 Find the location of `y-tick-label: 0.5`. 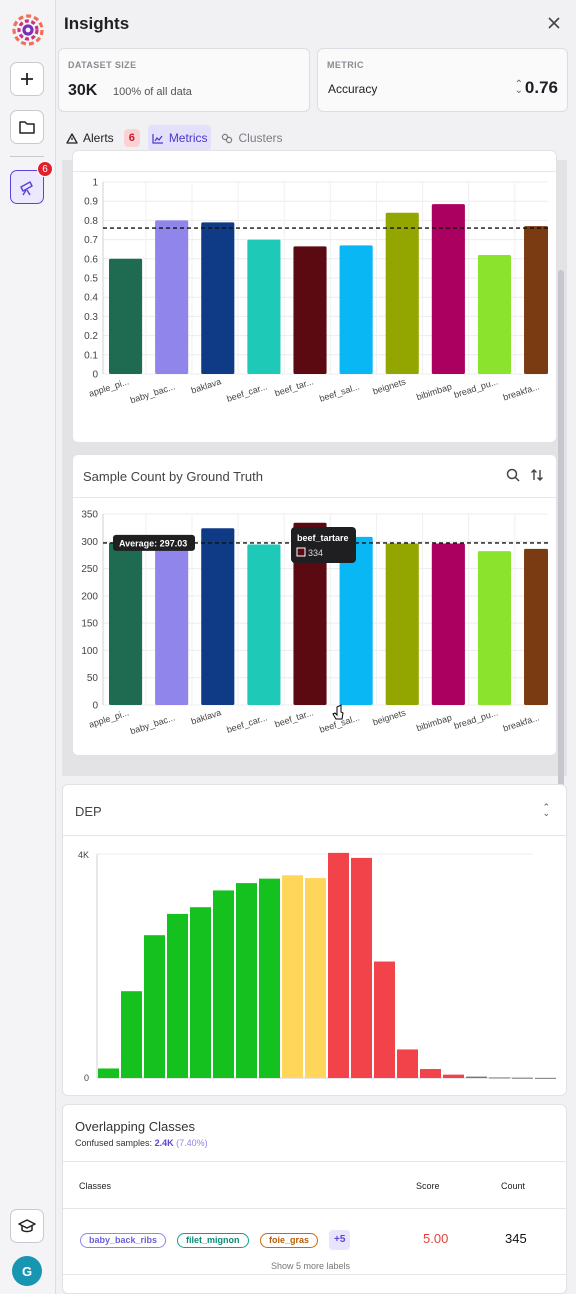

y-tick-label: 0.5 is located at coordinates (91, 279).